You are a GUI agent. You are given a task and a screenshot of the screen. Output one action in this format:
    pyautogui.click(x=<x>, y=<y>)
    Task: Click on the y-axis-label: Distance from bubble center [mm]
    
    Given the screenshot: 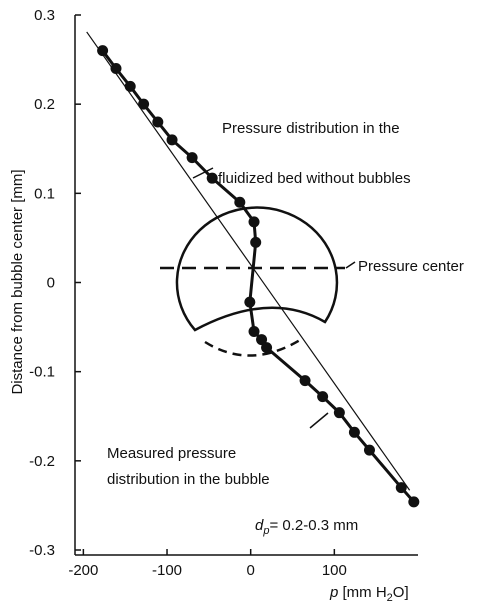 What is the action you would take?
    pyautogui.click(x=17, y=281)
    